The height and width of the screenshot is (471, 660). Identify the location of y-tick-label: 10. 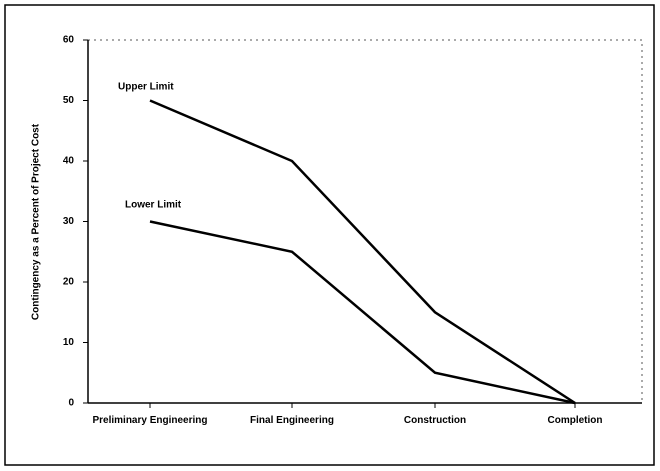
(69, 342).